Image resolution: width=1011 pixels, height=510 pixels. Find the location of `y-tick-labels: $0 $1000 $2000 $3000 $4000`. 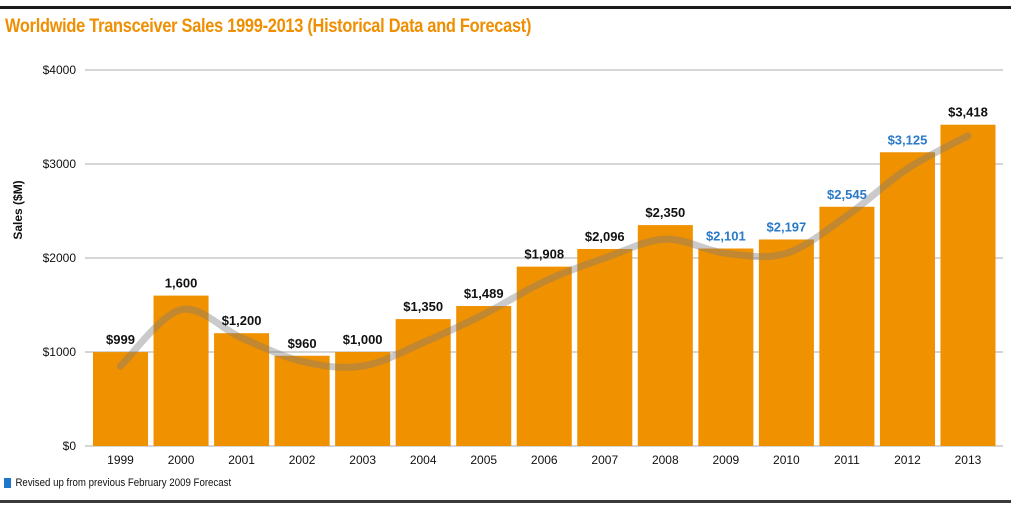

y-tick-labels: $0 $1000 $2000 $3000 $4000 is located at coordinates (60, 258).